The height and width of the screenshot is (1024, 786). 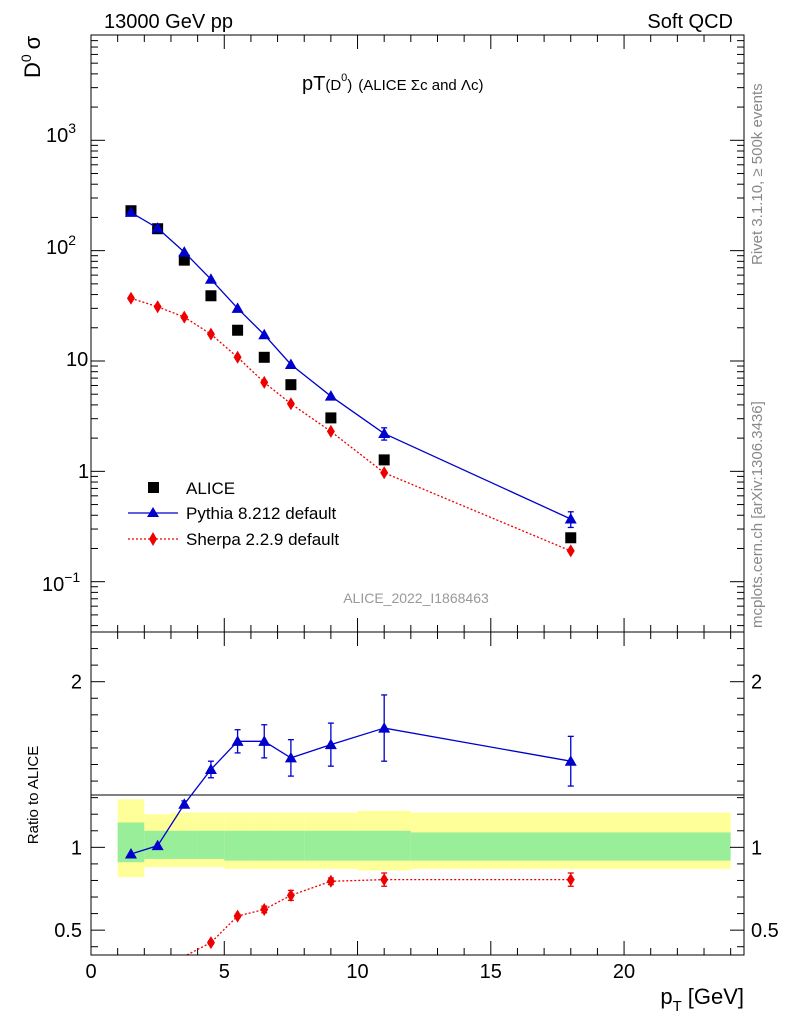 What do you see at coordinates (76, 683) in the screenshot?
I see `ratio-ytick-label-left: 2` at bounding box center [76, 683].